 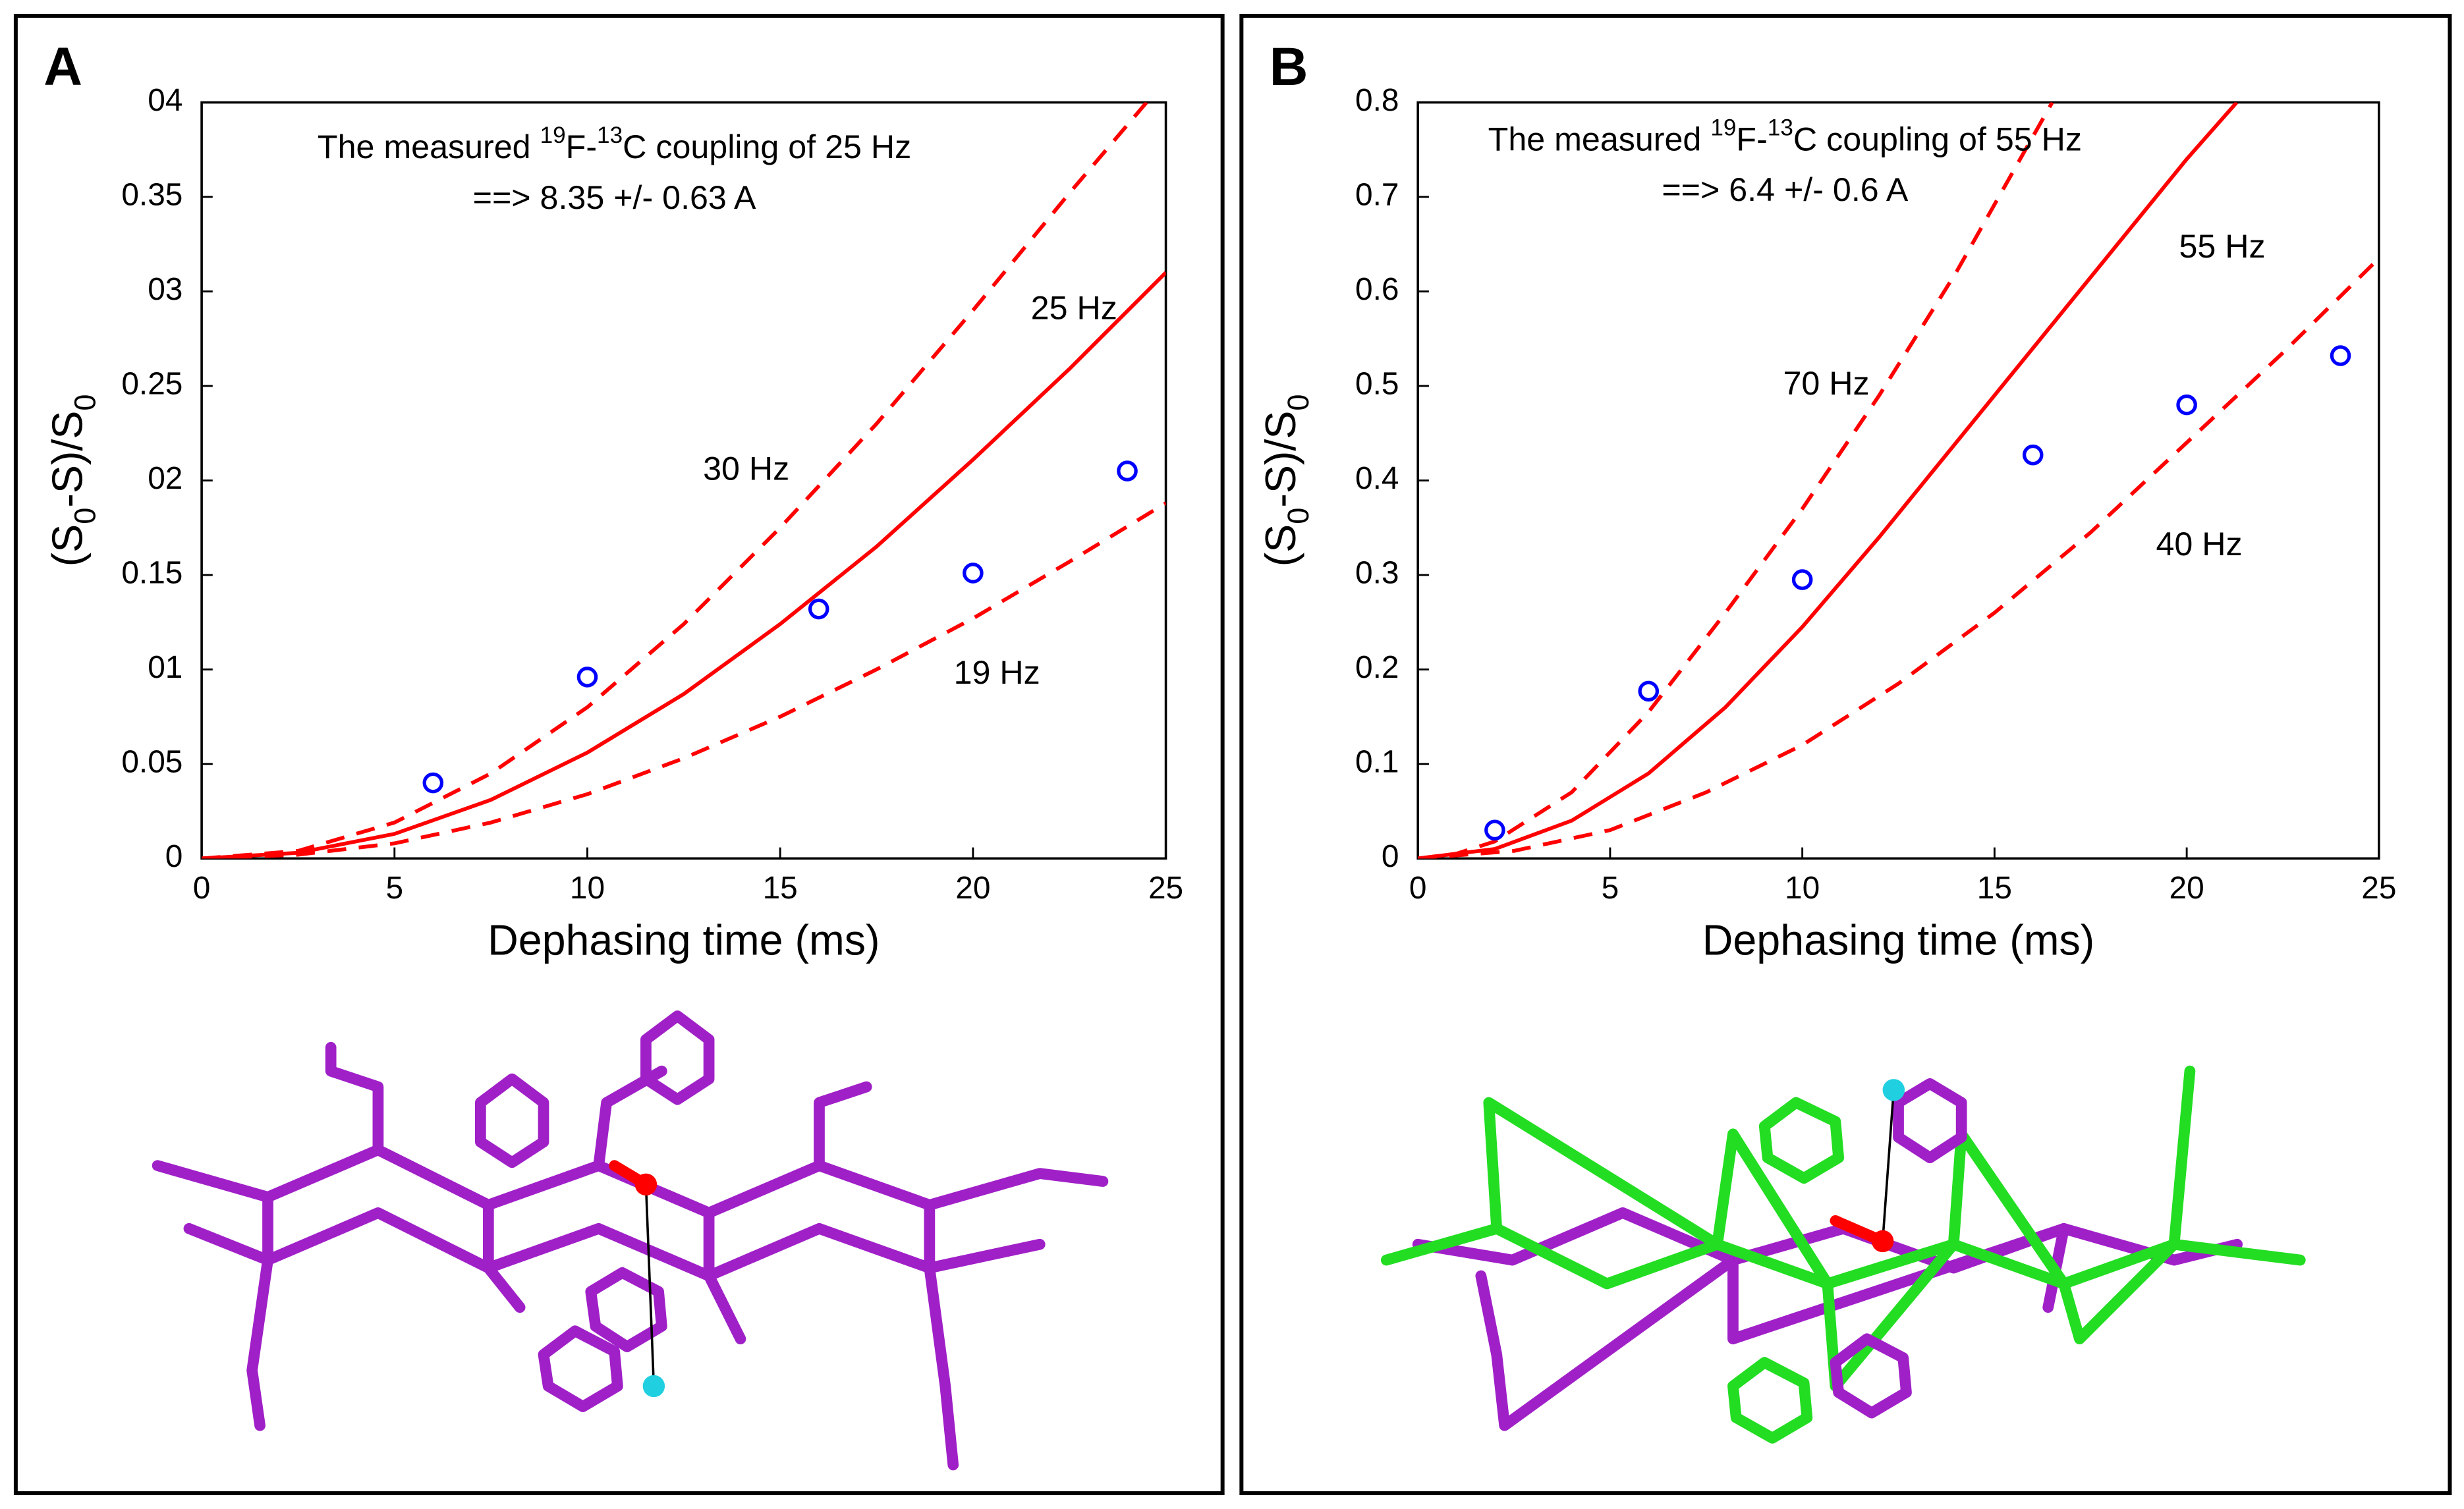 I want to click on y-tick-label: 0.7, so click(x=1377, y=195).